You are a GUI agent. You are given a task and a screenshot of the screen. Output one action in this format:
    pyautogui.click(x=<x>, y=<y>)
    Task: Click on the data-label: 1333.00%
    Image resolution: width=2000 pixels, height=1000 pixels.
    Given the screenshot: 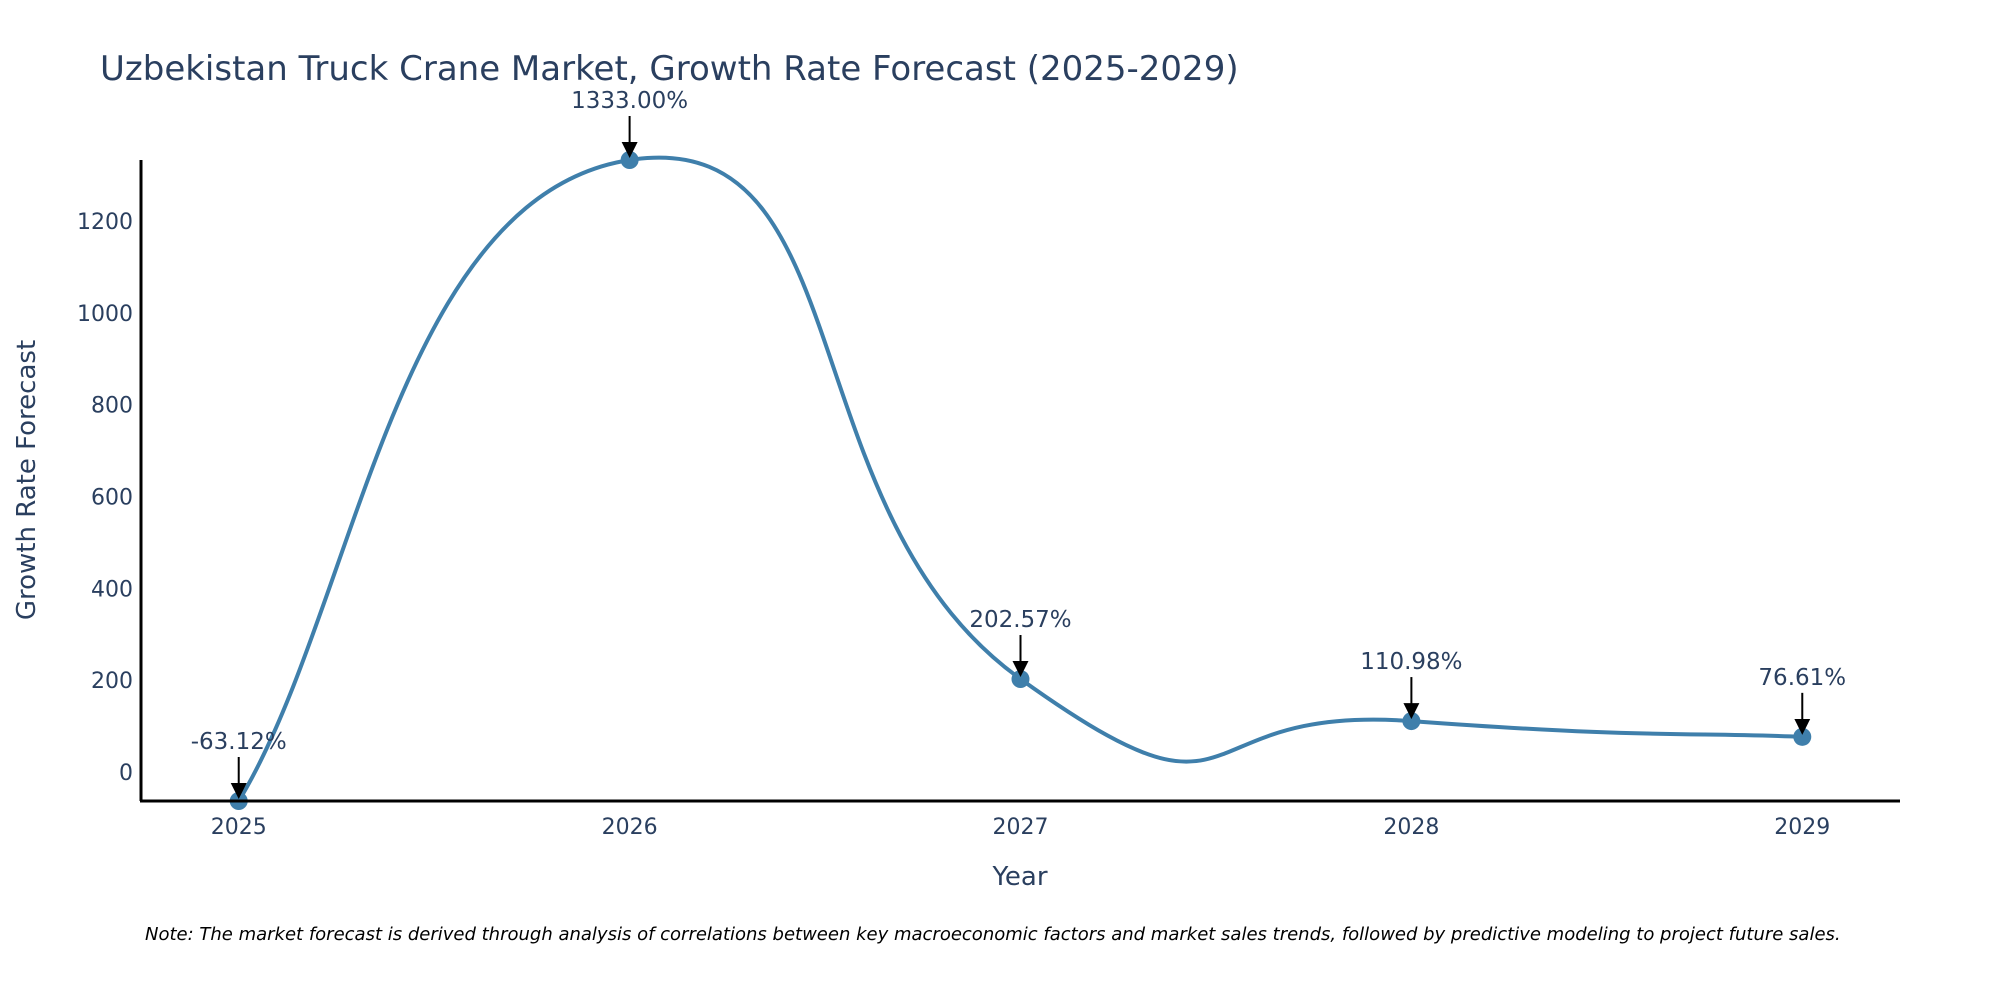 What is the action you would take?
    pyautogui.click(x=629, y=101)
    